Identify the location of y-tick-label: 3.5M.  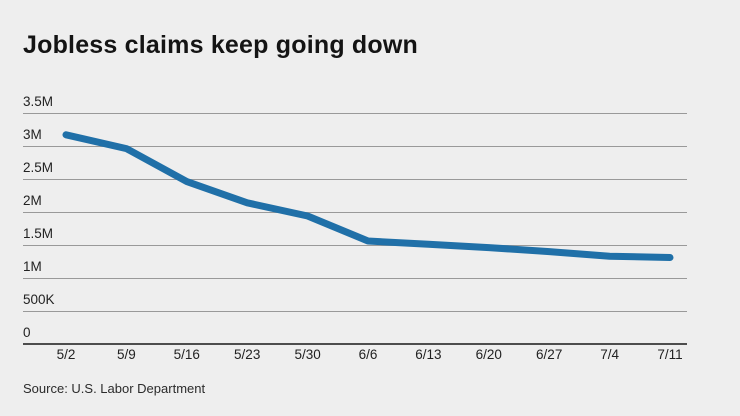
(38, 101).